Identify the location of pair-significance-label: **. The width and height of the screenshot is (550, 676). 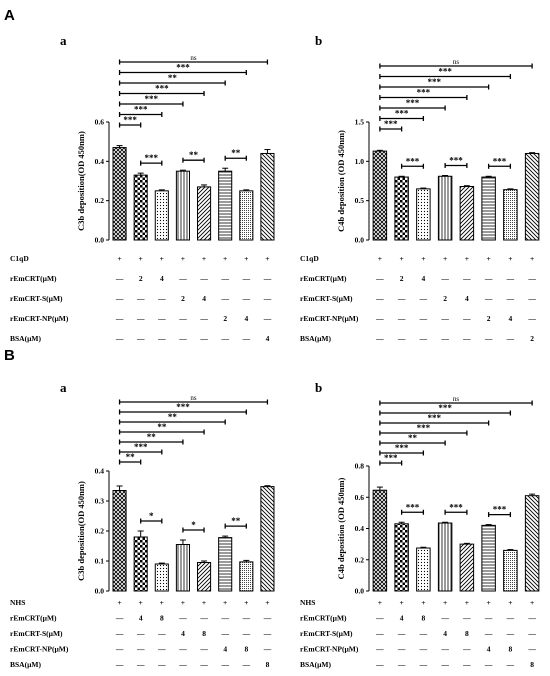
(236, 153).